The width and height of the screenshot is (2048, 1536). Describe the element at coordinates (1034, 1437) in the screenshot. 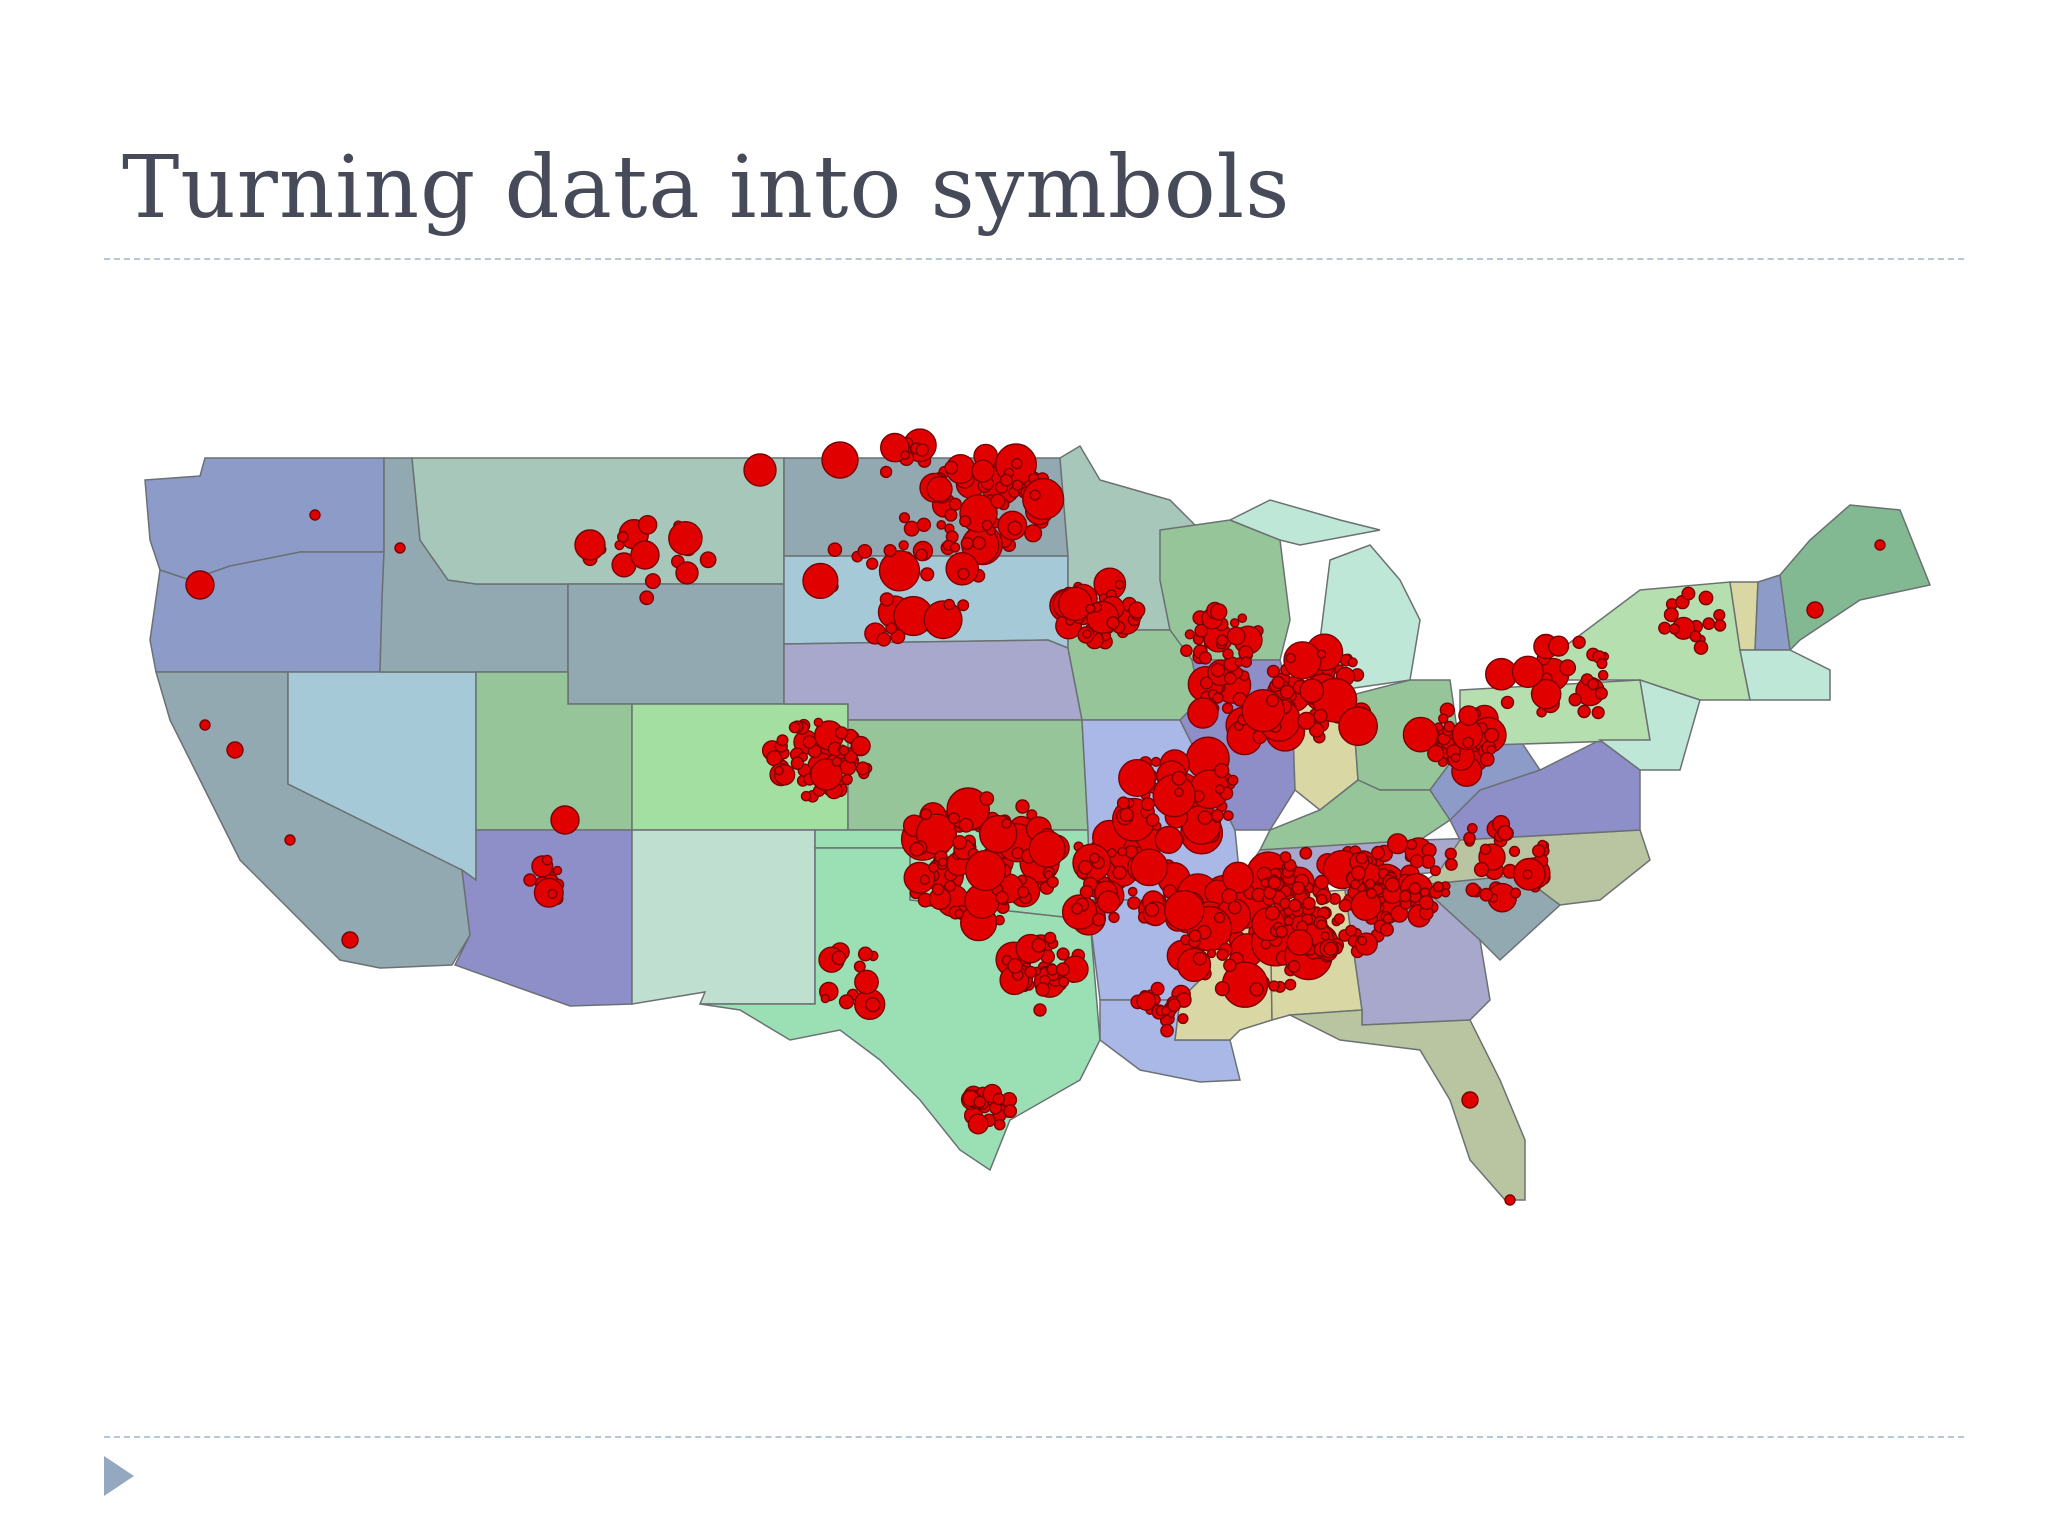

I see `footer-divider` at that location.